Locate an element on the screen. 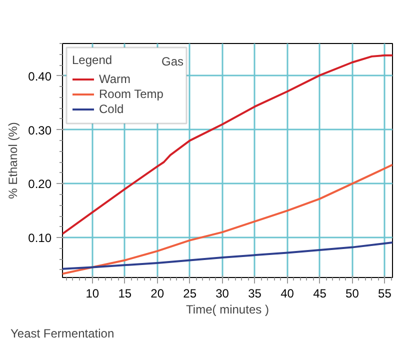  y-axis-title: % Ethanol (%) is located at coordinates (13, 160).